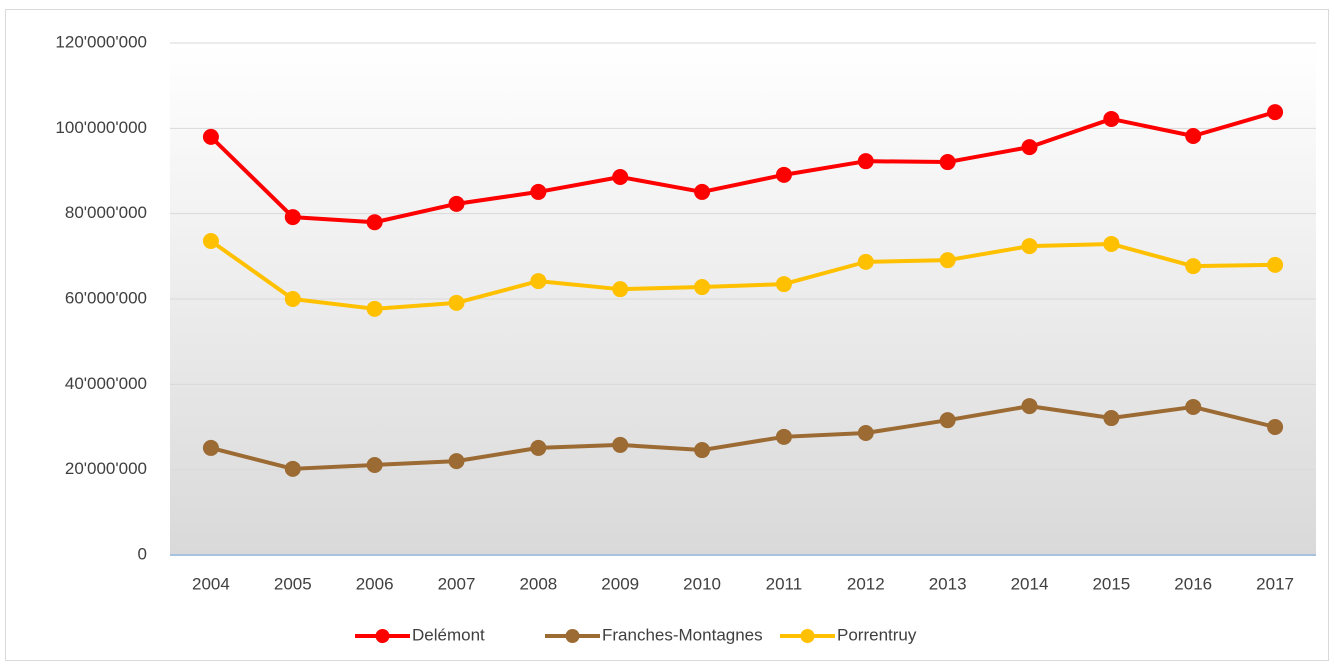 The width and height of the screenshot is (1335, 669). What do you see at coordinates (877, 634) in the screenshot?
I see `legend-label: Porrentruy` at bounding box center [877, 634].